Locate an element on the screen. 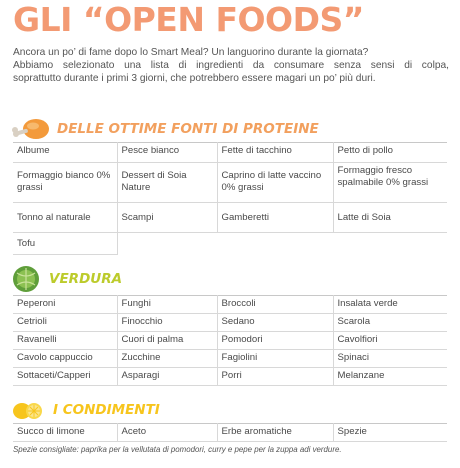 Image resolution: width=460 pixels, height=468 pixels. table-cell: Melanzane is located at coordinates (389, 376).